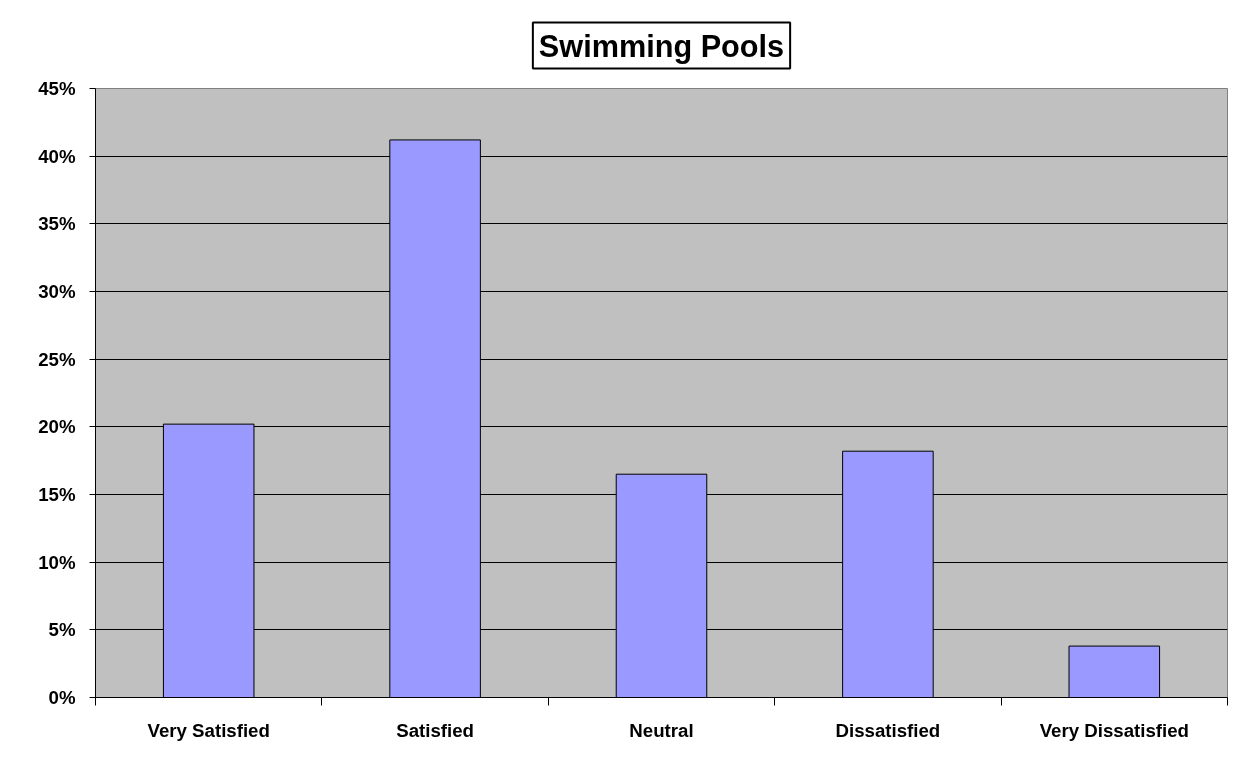 This screenshot has height=767, width=1245. Describe the element at coordinates (57, 156) in the screenshot. I see `y-tick-label: 40%` at that location.